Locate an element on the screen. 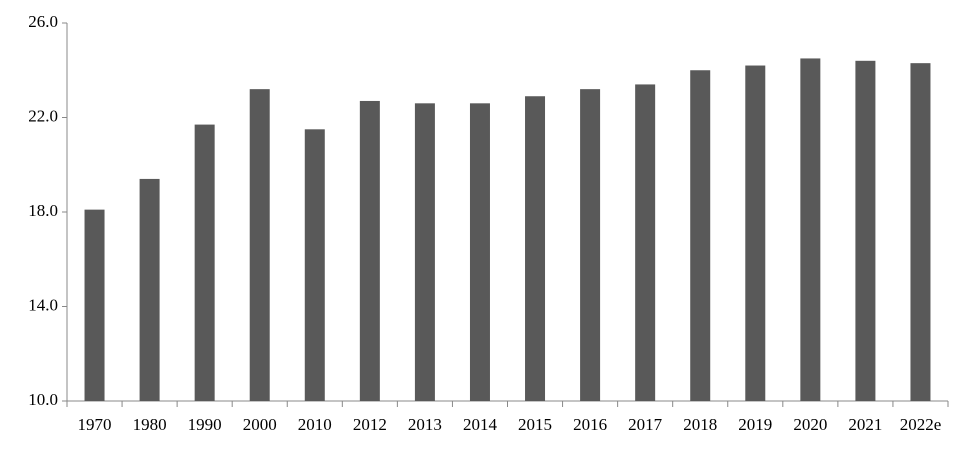 The width and height of the screenshot is (960, 450). x-tick-label: 2017 is located at coordinates (645, 424).